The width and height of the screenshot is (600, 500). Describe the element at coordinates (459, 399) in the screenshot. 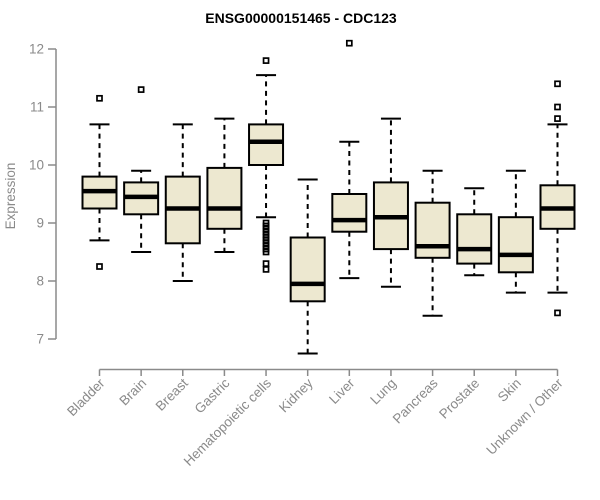

I see `x-tick-label: Prostate` at that location.